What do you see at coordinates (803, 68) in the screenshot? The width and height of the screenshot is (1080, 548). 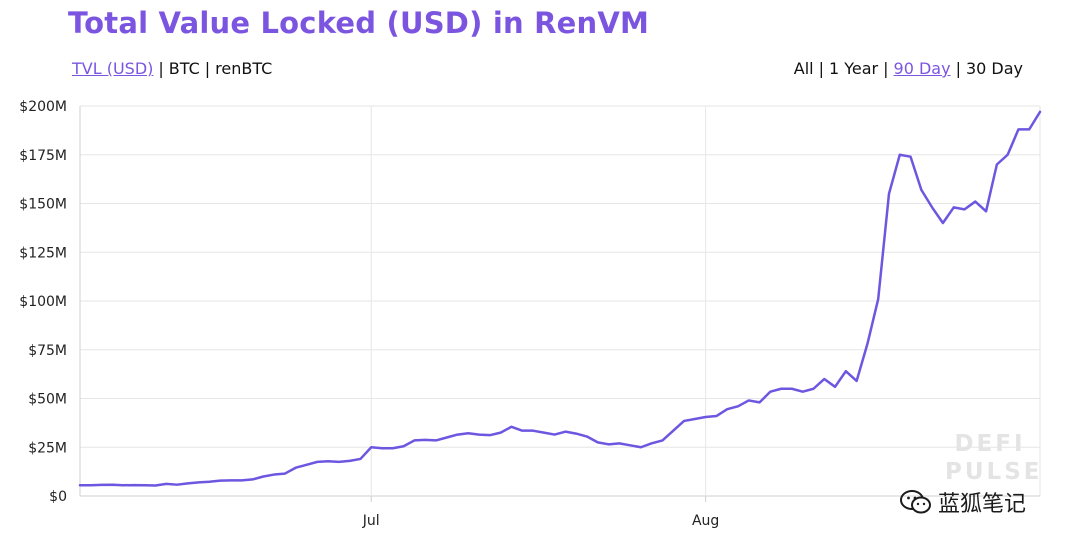 I see `range-option-all: All` at bounding box center [803, 68].